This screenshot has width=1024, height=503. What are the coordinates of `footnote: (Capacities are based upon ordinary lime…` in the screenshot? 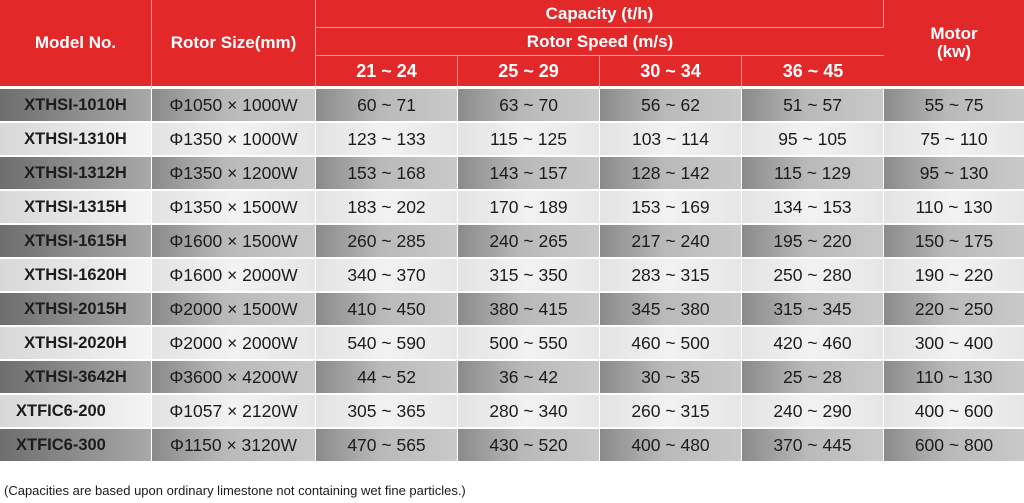 It's located at (235, 490).